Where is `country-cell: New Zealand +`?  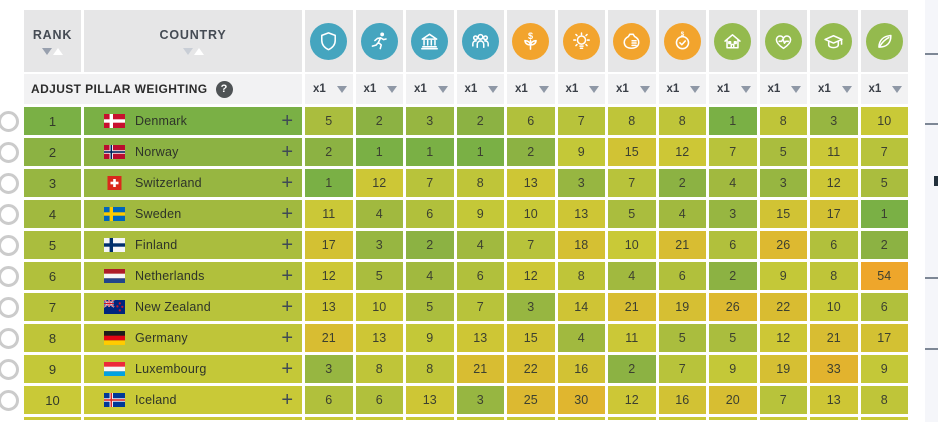 country-cell: New Zealand + is located at coordinates (193, 307).